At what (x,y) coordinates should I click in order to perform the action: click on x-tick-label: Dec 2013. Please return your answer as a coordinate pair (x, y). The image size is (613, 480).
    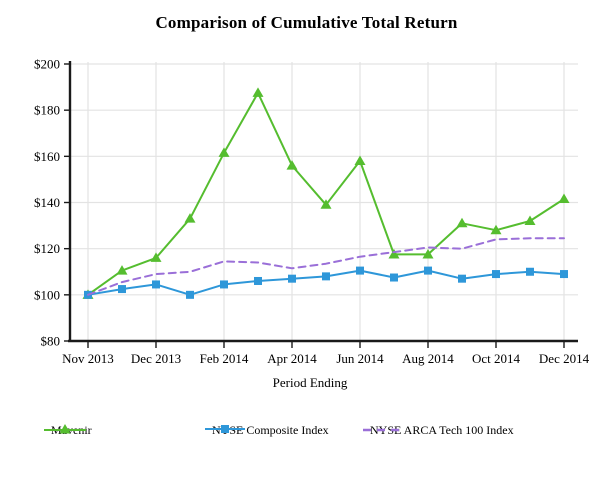
    Looking at the image, I should click on (156, 358).